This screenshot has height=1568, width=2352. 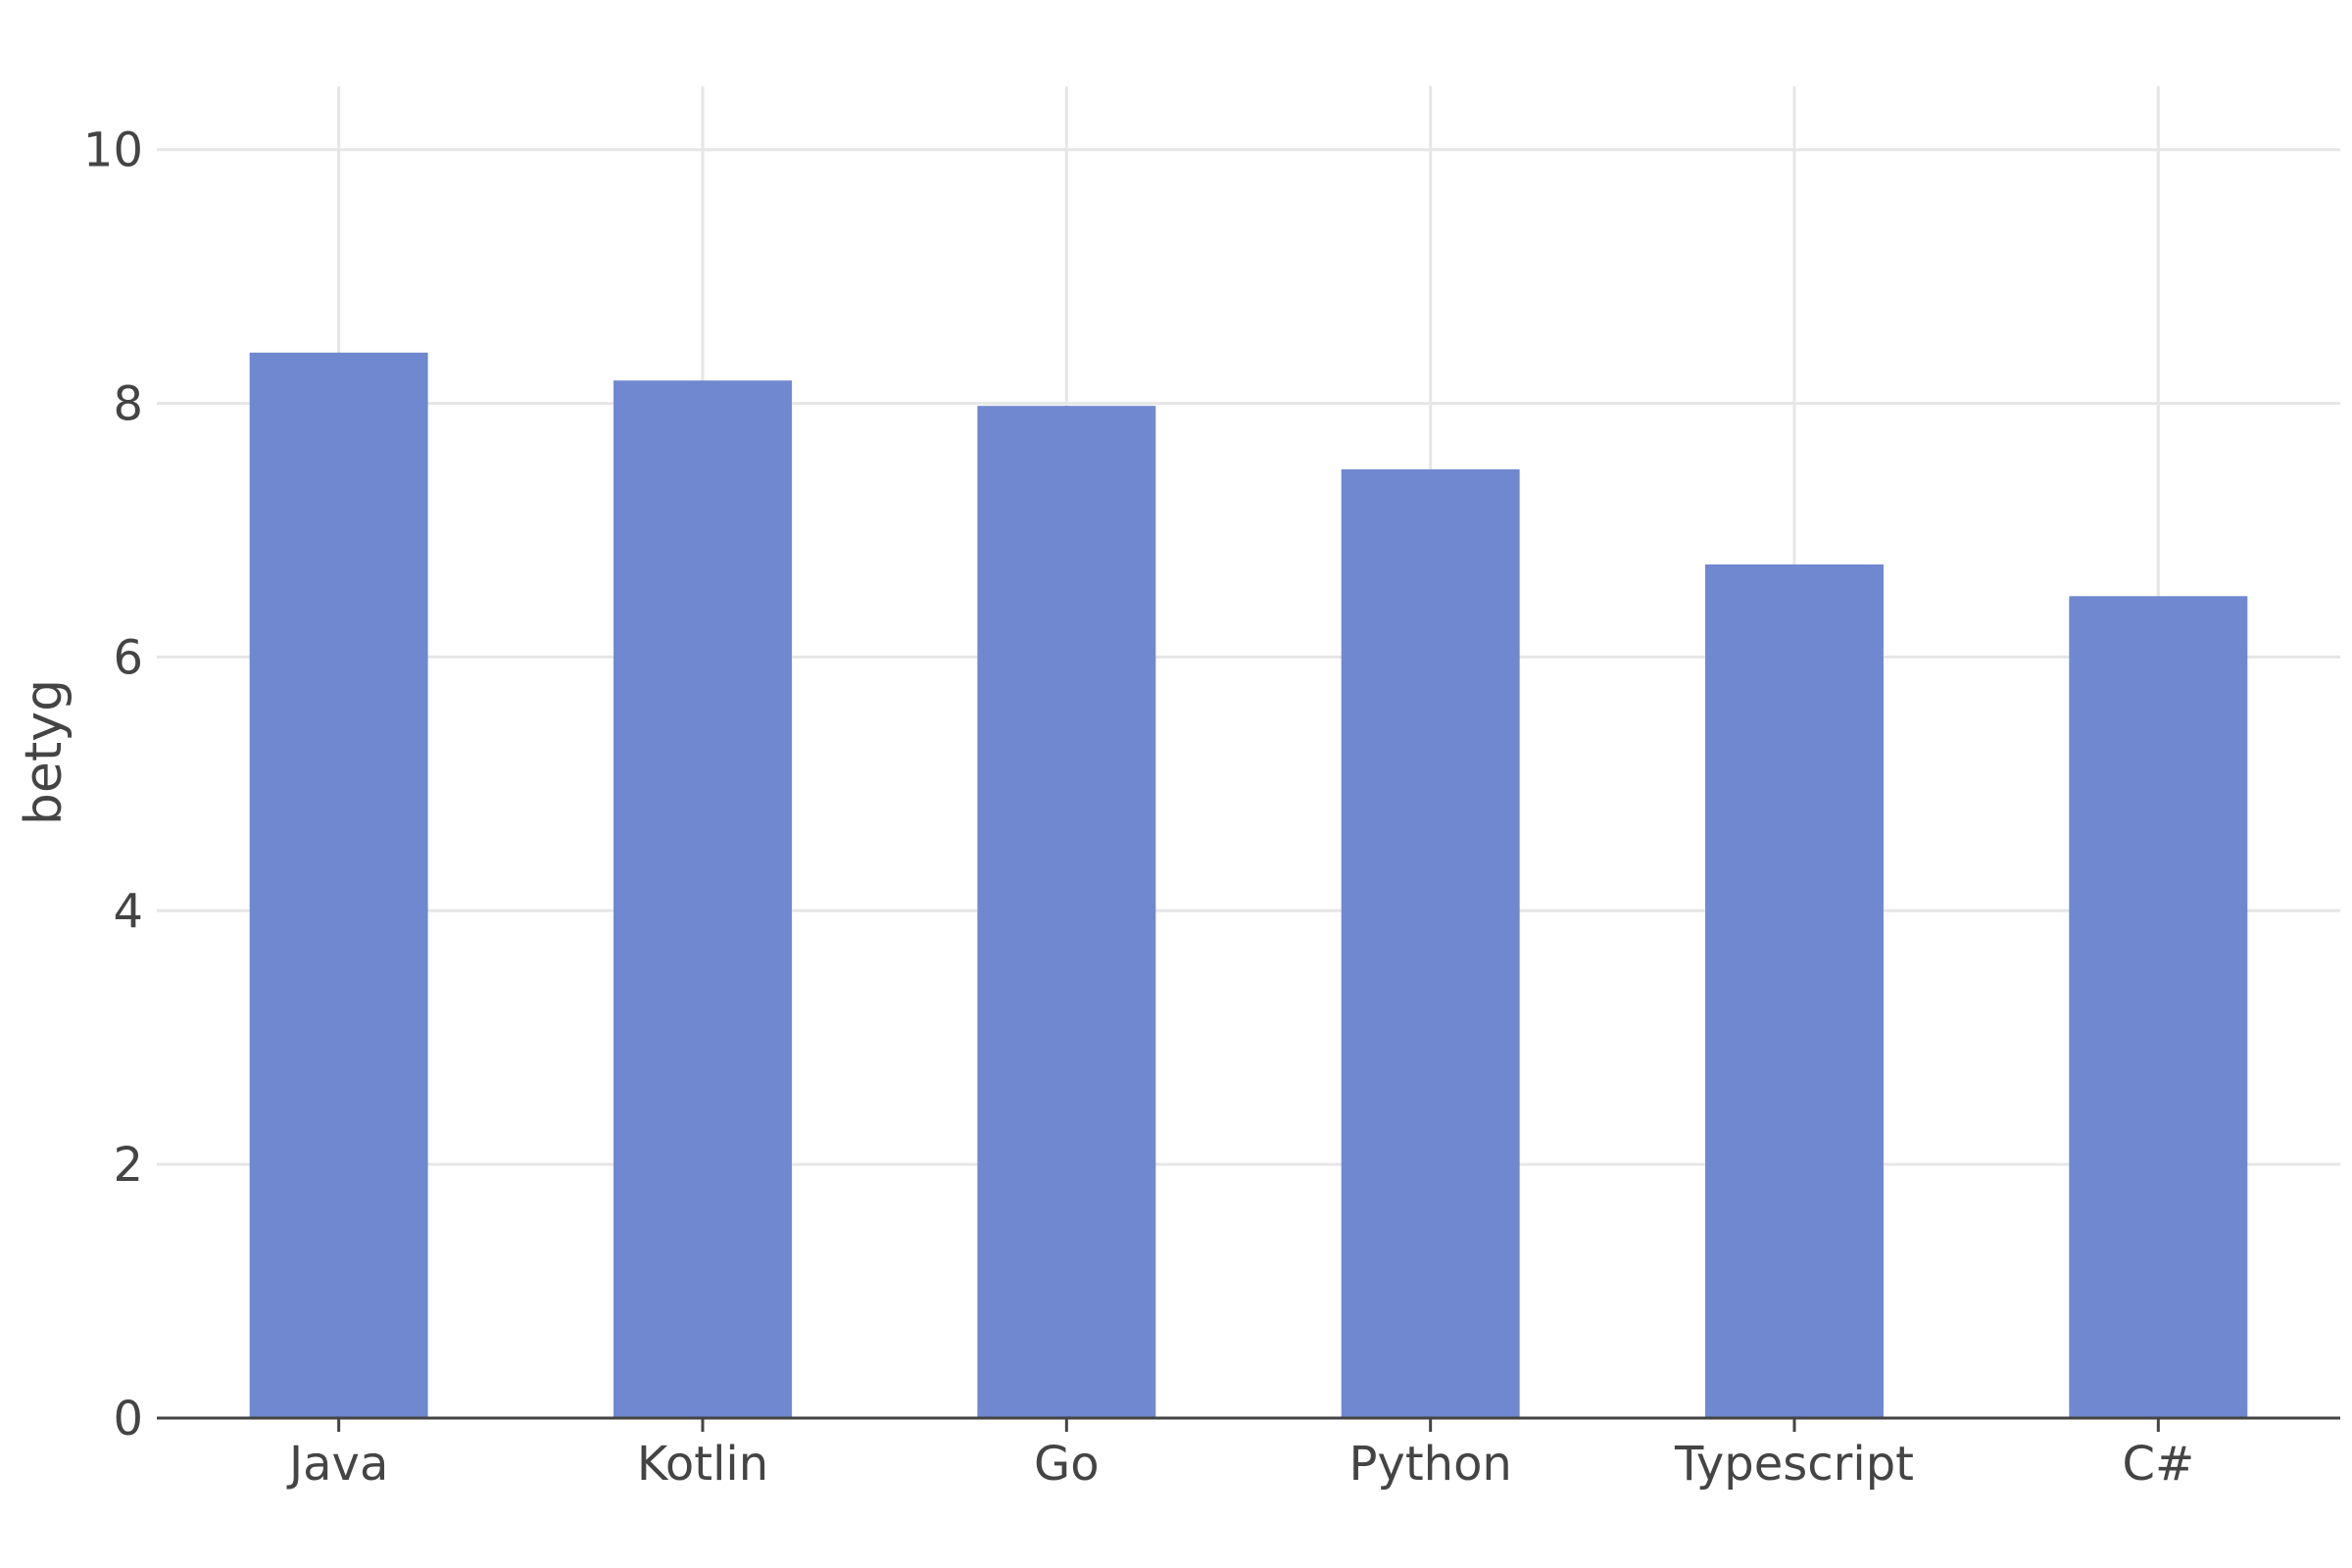 What do you see at coordinates (44, 752) in the screenshot?
I see `y-axis-title: betyg` at bounding box center [44, 752].